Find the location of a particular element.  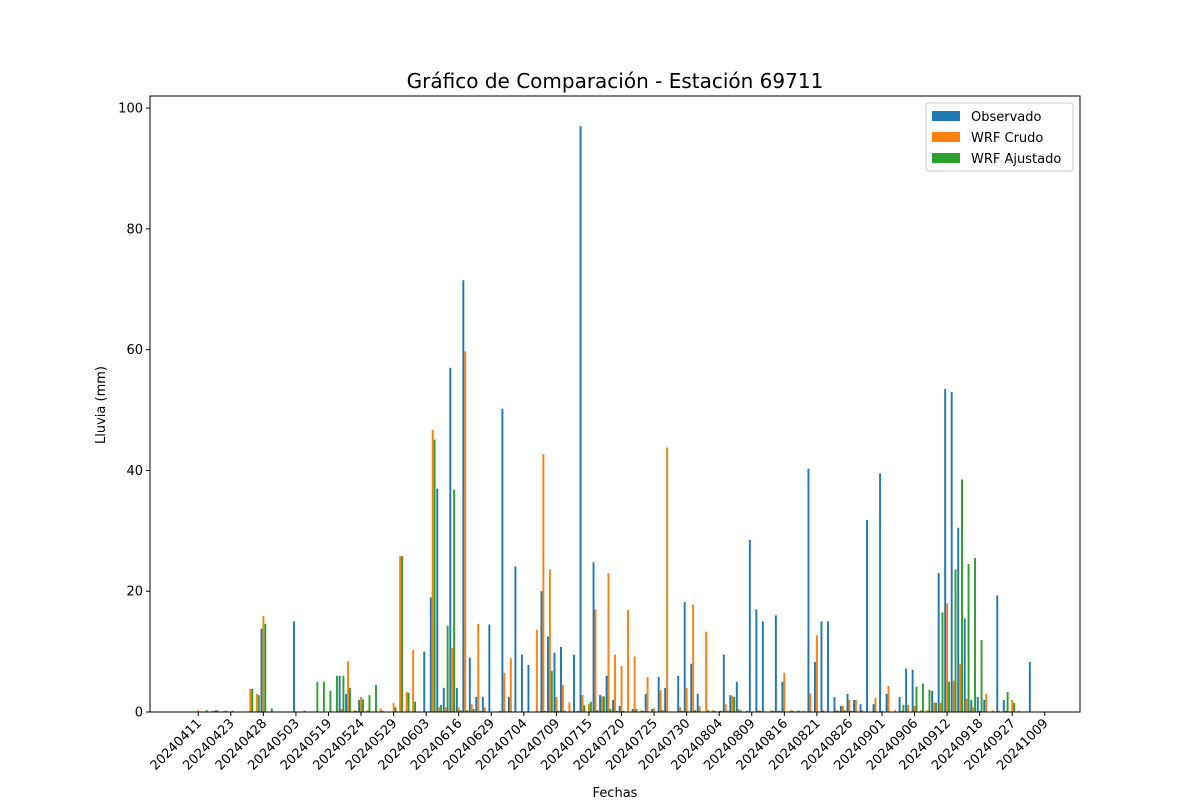

y-tick-label: 20 is located at coordinates (134, 592).